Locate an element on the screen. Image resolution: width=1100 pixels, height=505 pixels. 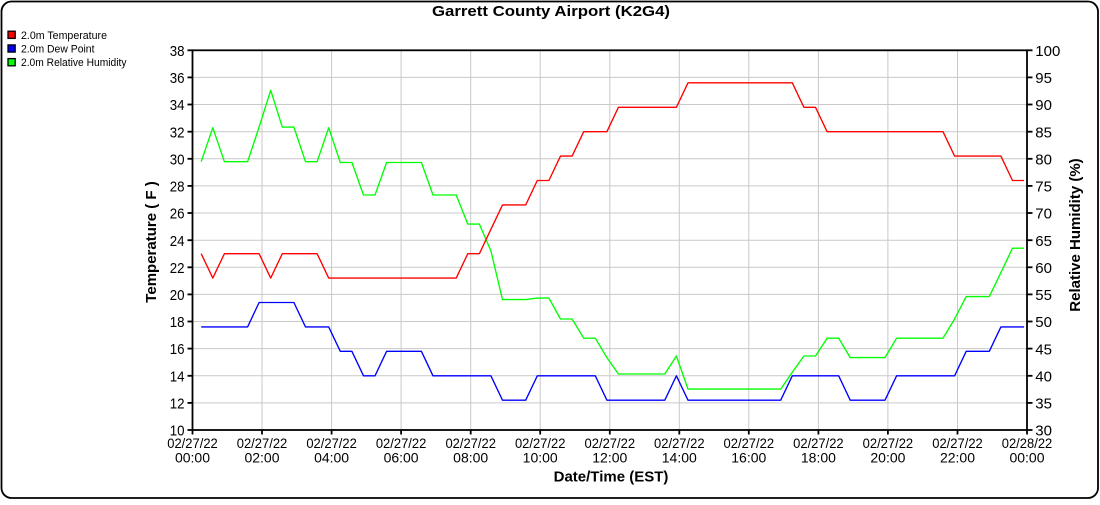
svg-text: 08:00 is located at coordinates (470, 458).